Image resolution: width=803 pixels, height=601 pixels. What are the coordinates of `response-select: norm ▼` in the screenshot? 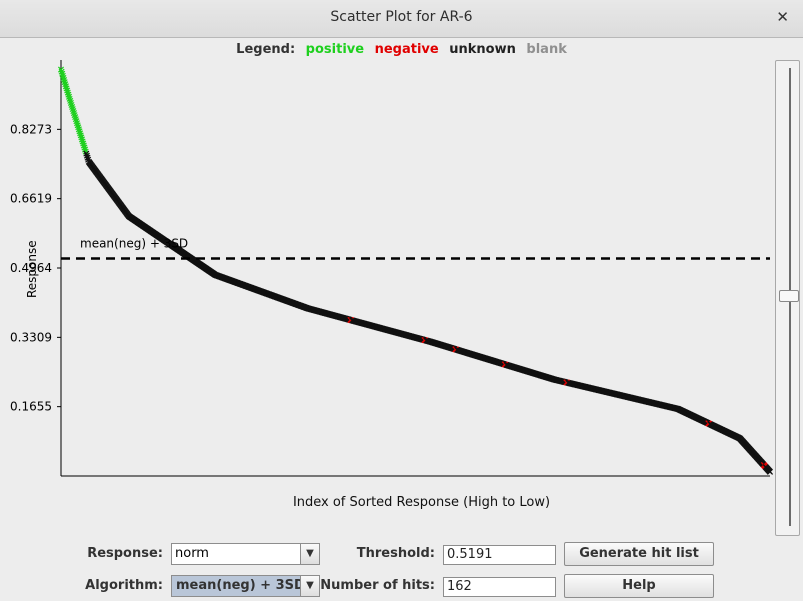 It's located at (245, 554).